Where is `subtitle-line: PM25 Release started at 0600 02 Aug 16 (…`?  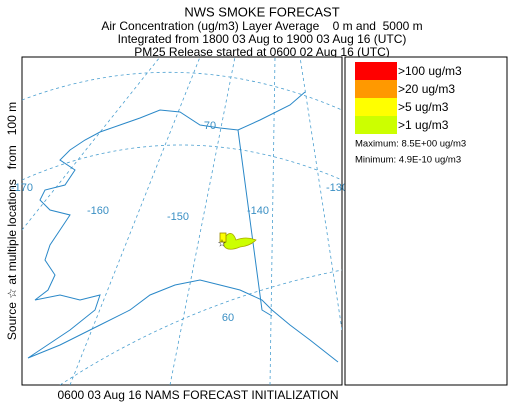 subtitle-line: PM25 Release started at 0600 02 Aug 16 (… is located at coordinates (261, 52).